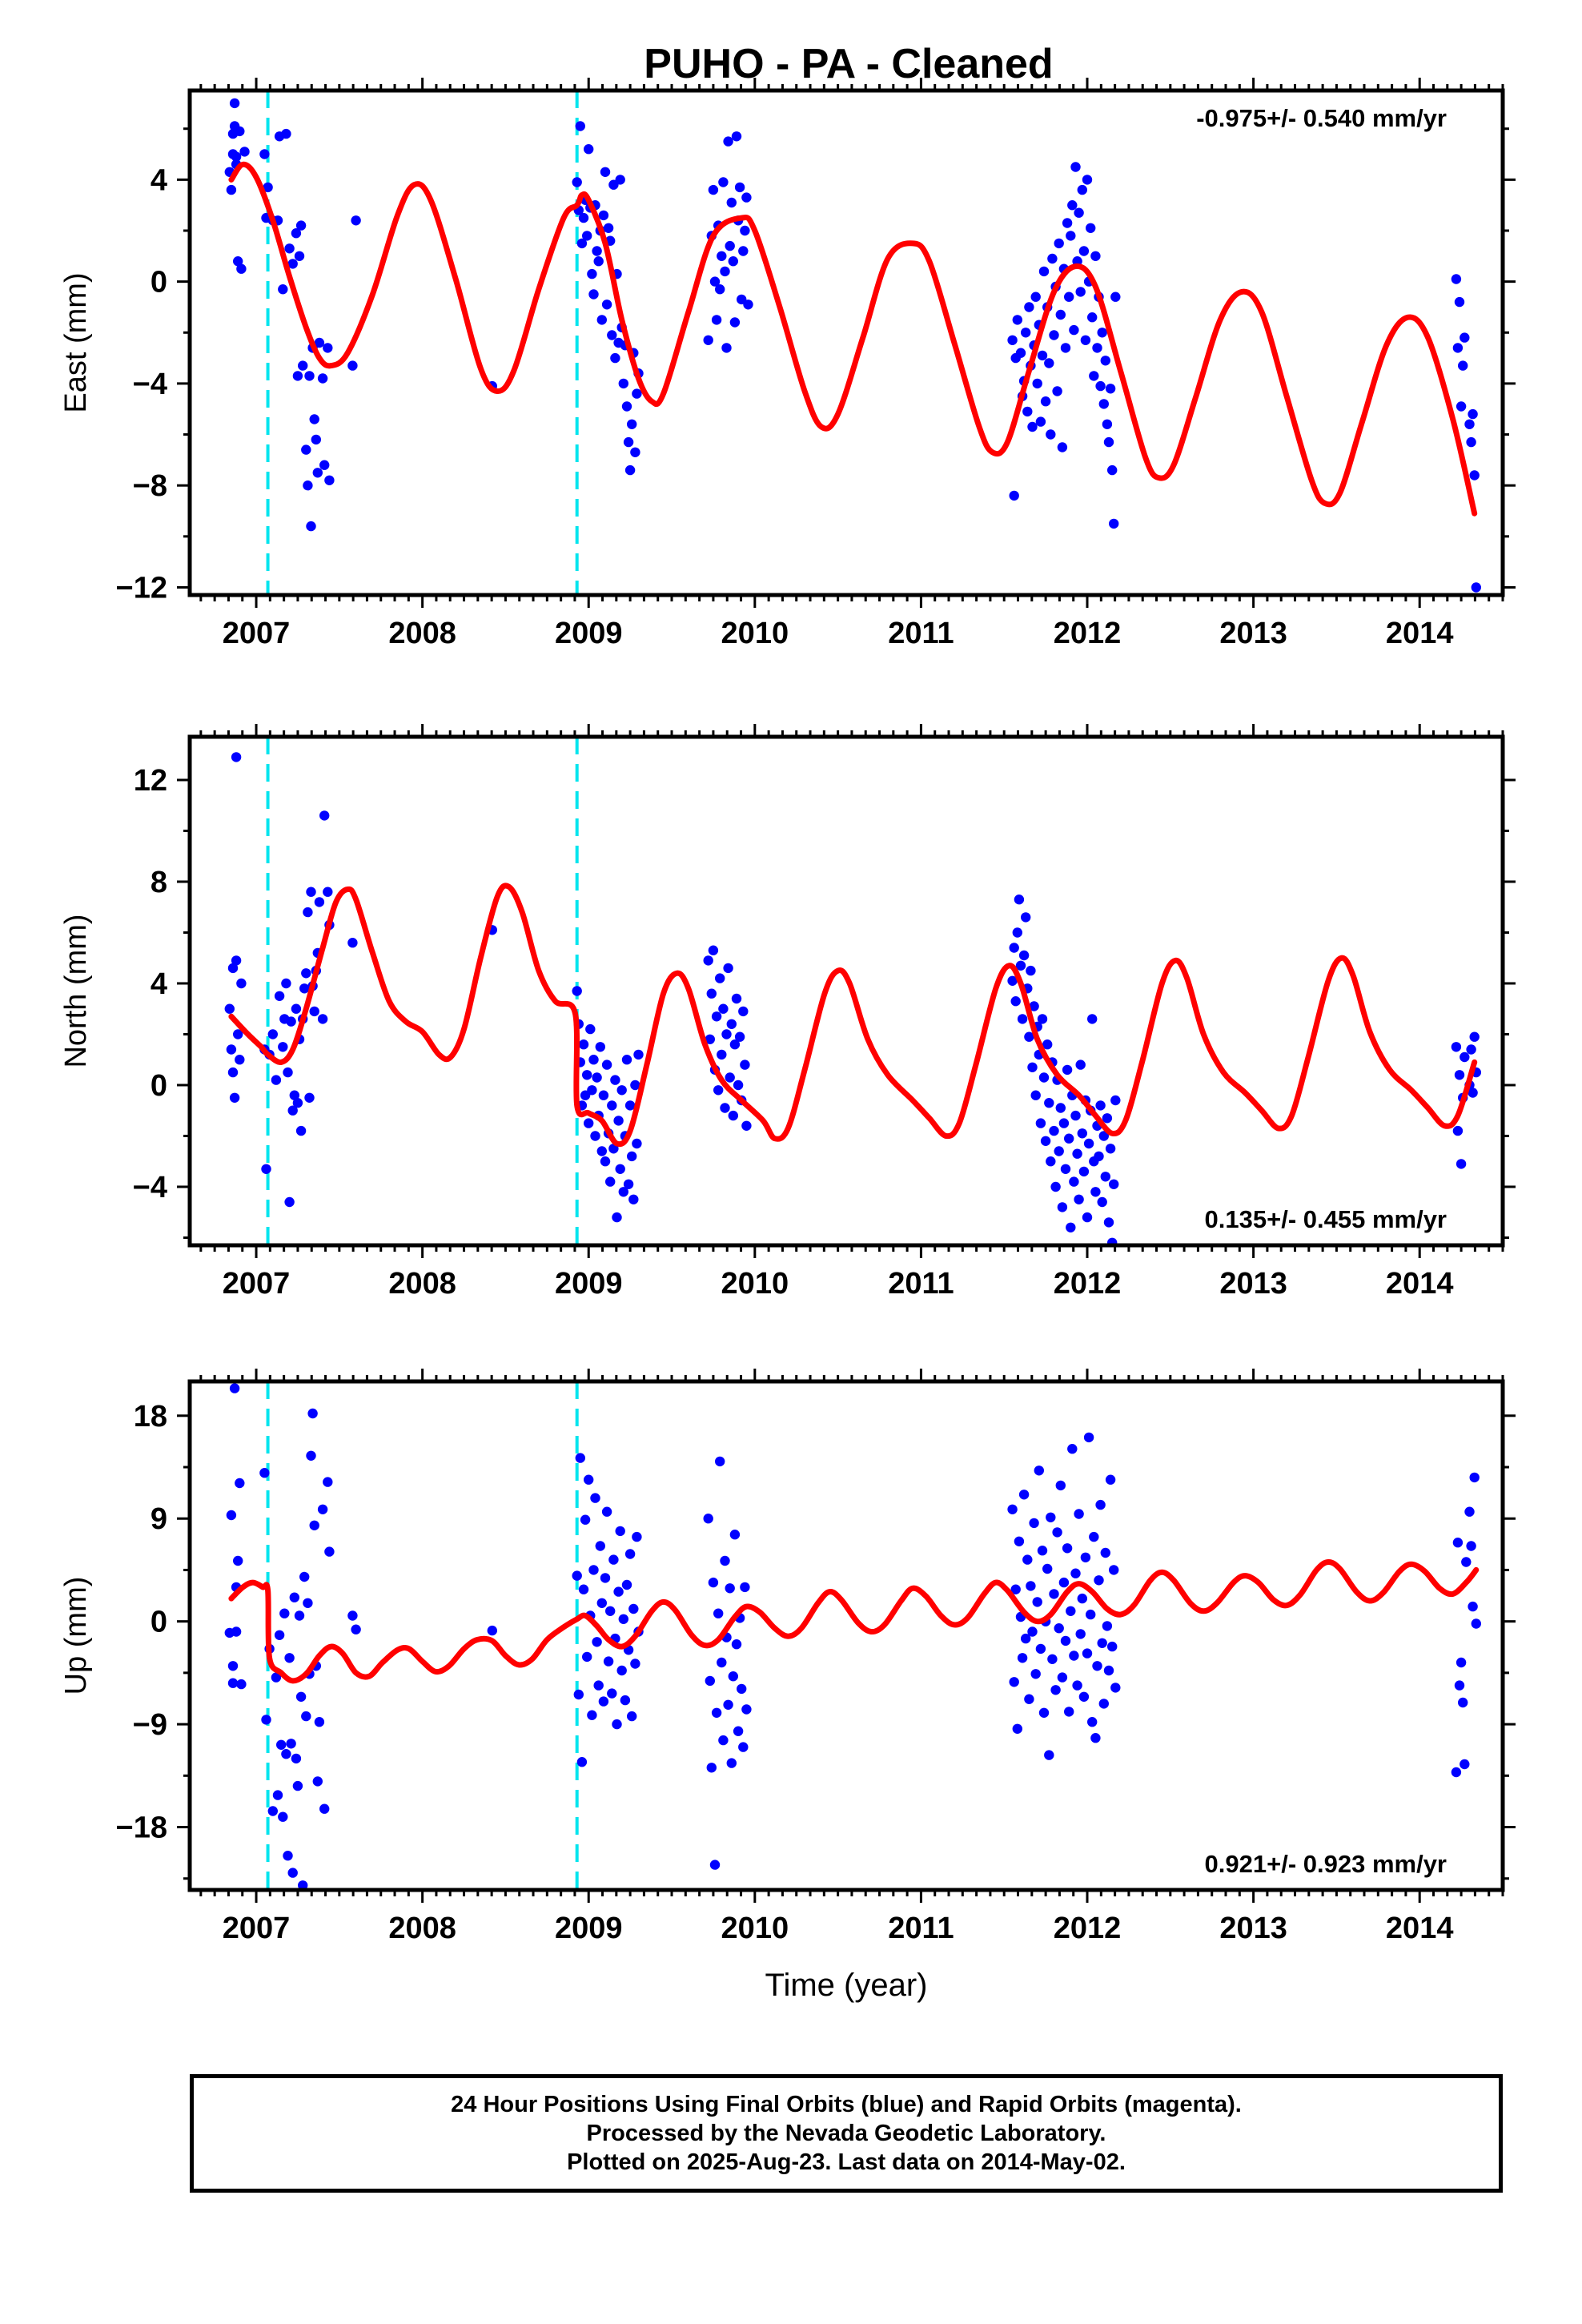  Describe the element at coordinates (257, 1284) in the screenshot. I see `north-x-tick-label: 2007` at that location.